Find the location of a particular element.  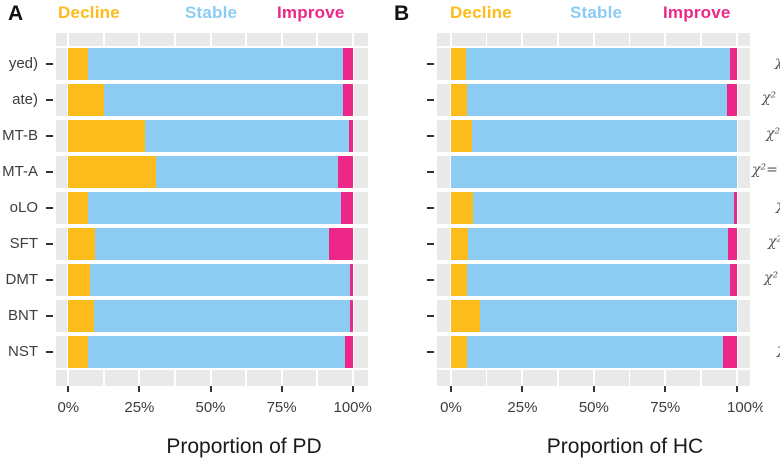

x-axis-title-hc: Proportion of HC is located at coordinates (625, 446).